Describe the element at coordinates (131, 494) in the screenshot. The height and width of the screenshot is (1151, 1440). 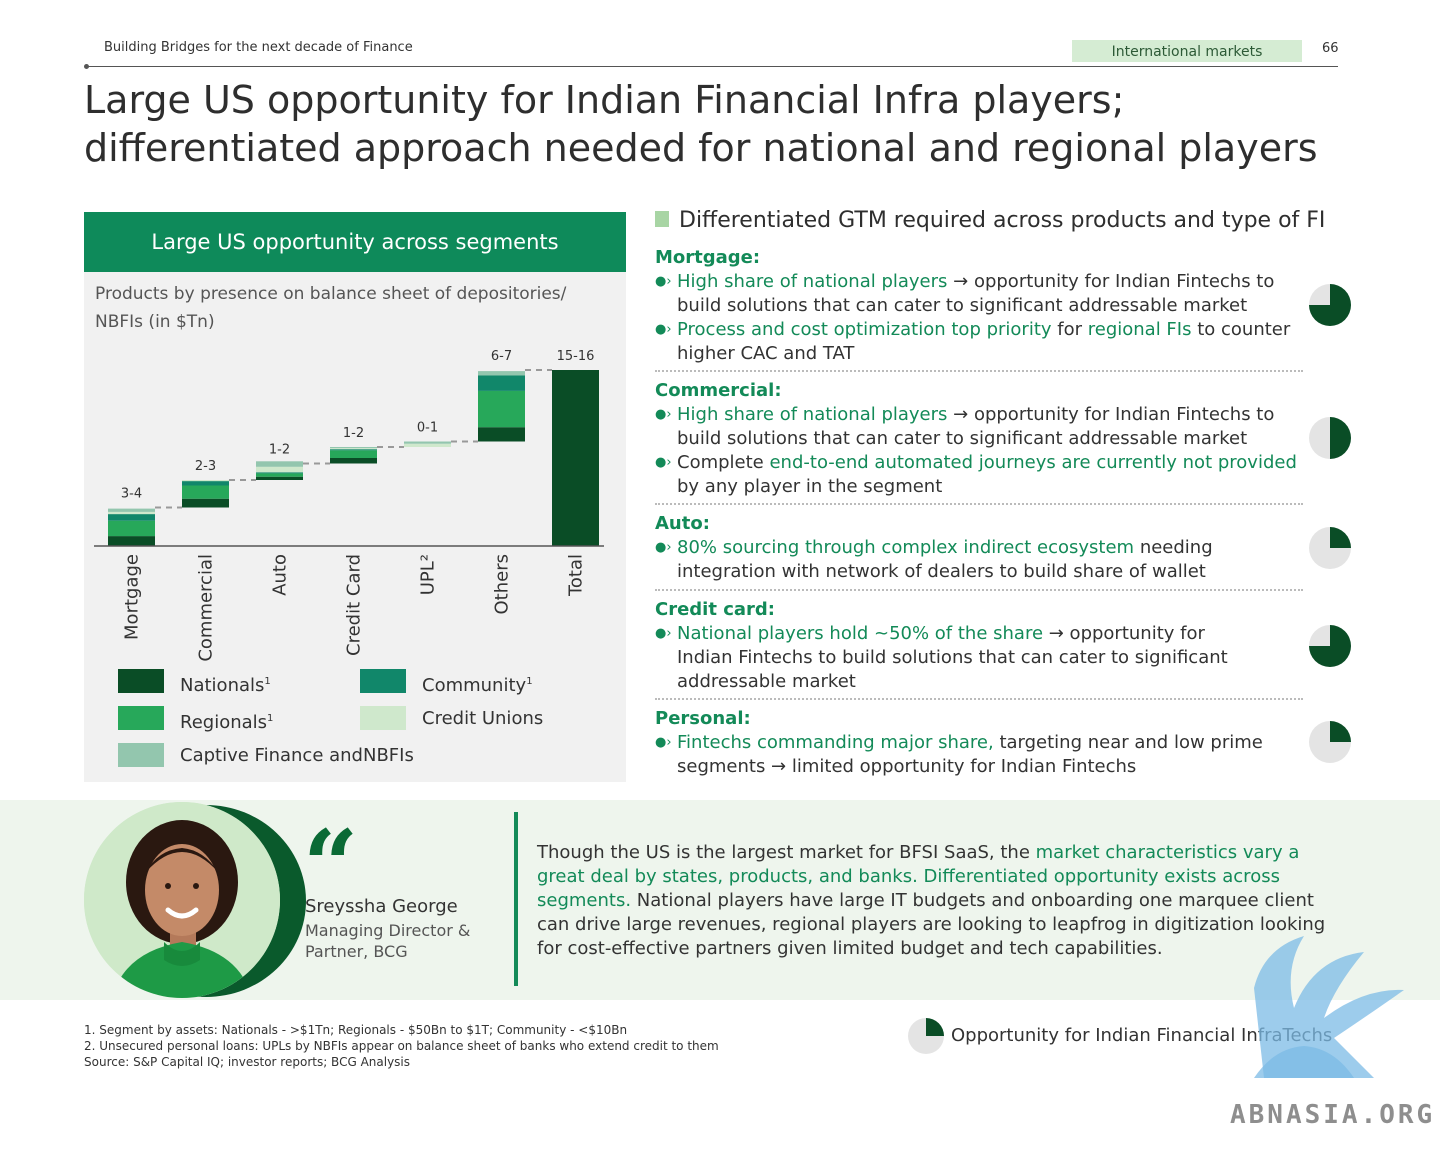
I see `data-label: 3-4` at that location.